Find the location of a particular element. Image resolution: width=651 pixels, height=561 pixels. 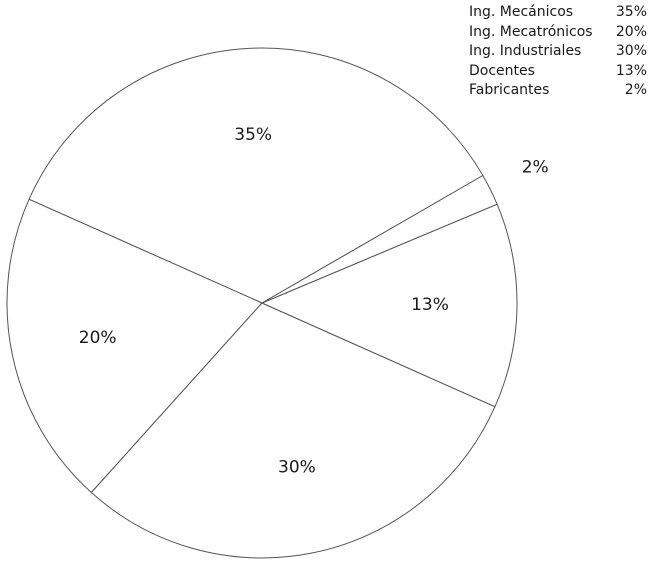

legend-label: Ing. Mecánicos is located at coordinates (521, 12).